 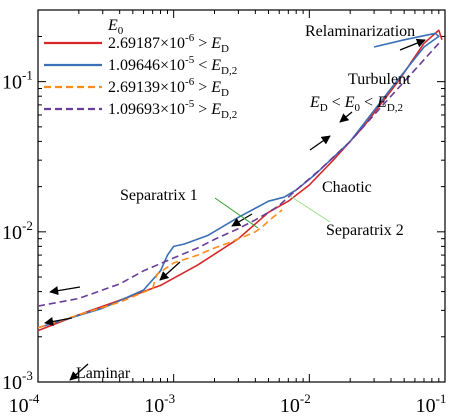 I want to click on x-tick-label: 10⁻², so click(x=295, y=404).